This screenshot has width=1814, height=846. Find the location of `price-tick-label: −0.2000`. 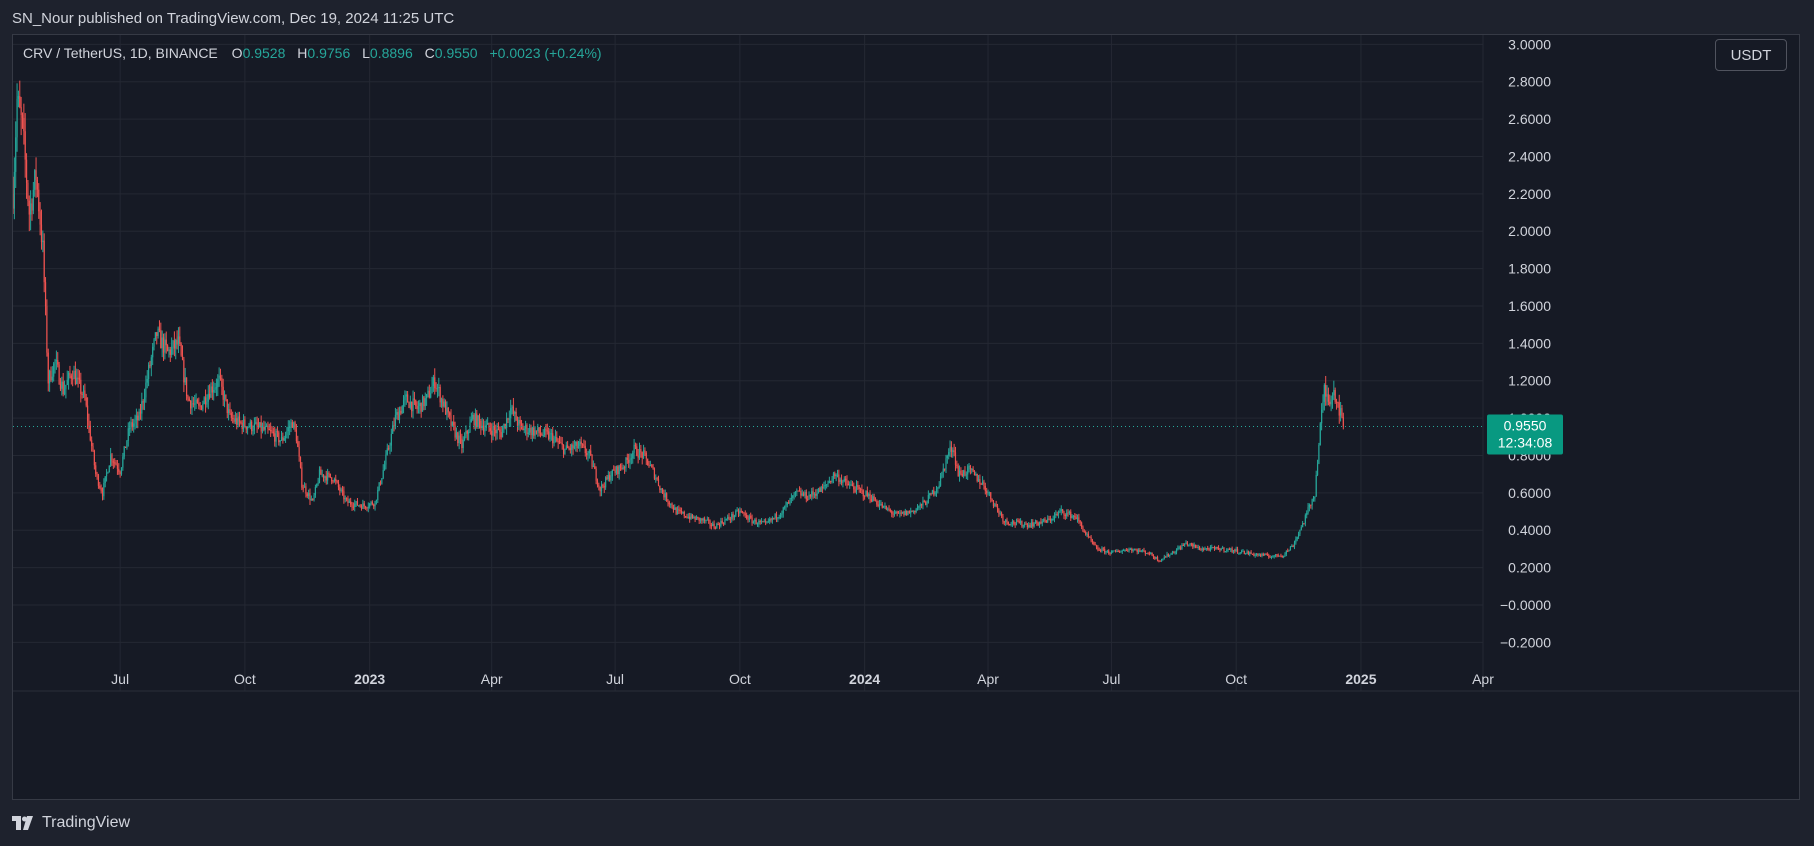

price-tick-label: −0.2000 is located at coordinates (1525, 642).